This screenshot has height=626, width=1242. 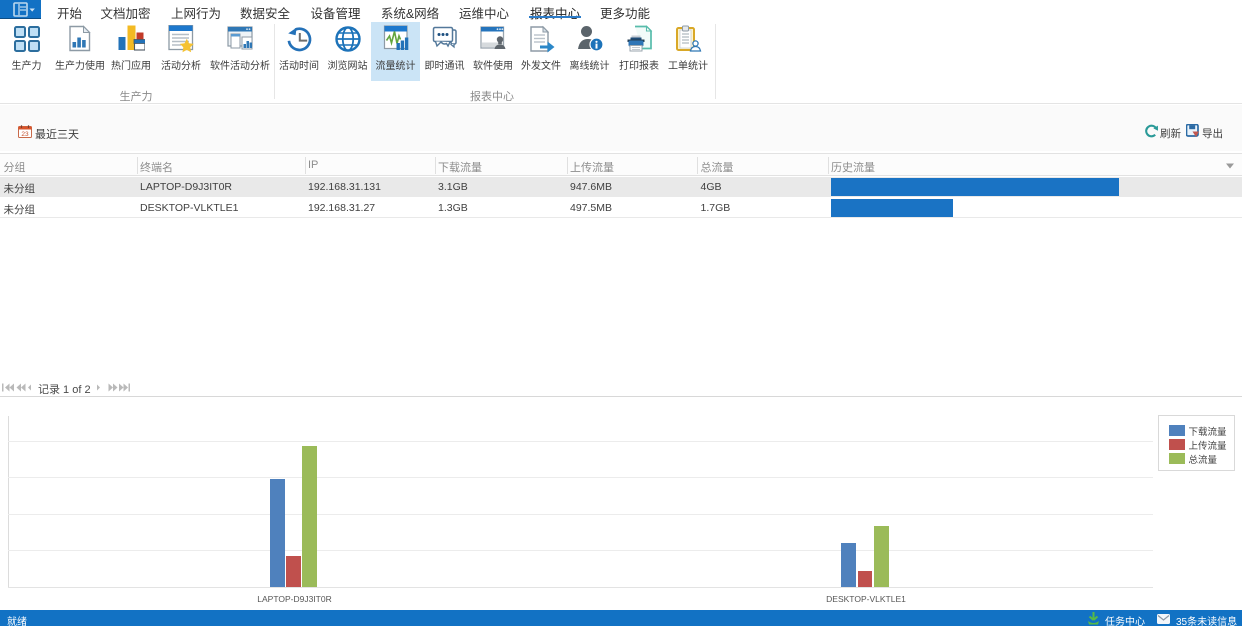 I want to click on svg-text: 23, so click(x=25, y=134).